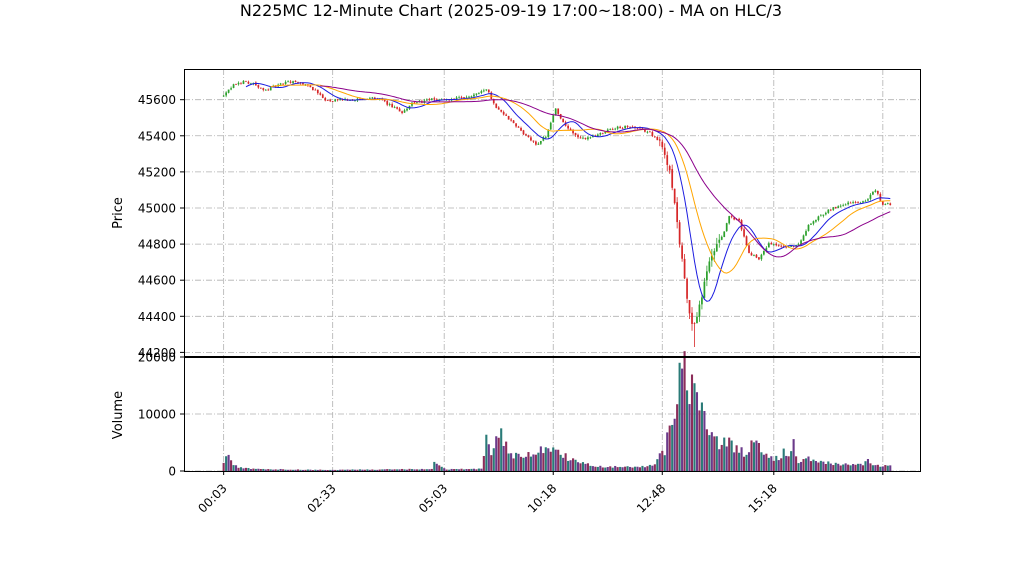 The width and height of the screenshot is (1022, 579). I want to click on volume-y-axis-label: Volume, so click(118, 415).